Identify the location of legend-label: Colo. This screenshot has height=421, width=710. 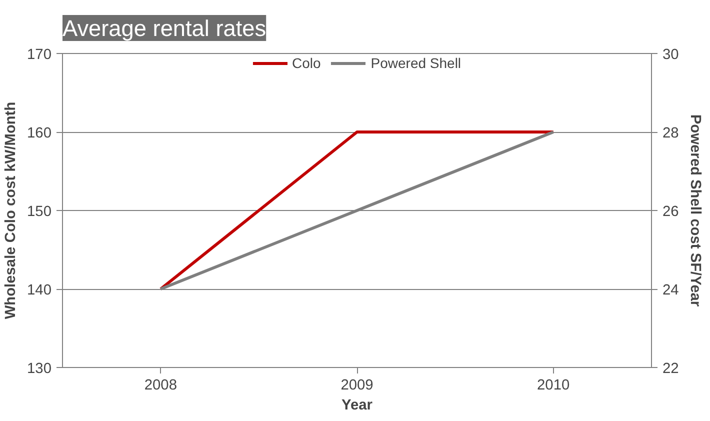
(306, 63).